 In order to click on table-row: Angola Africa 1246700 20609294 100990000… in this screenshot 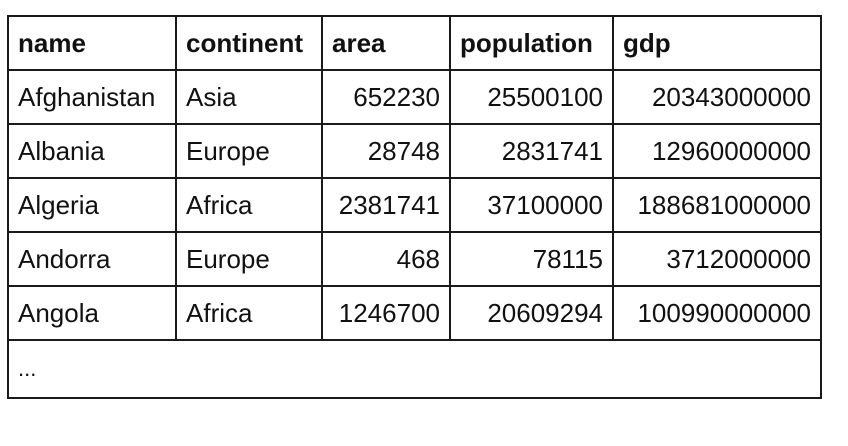, I will do `click(414, 313)`.